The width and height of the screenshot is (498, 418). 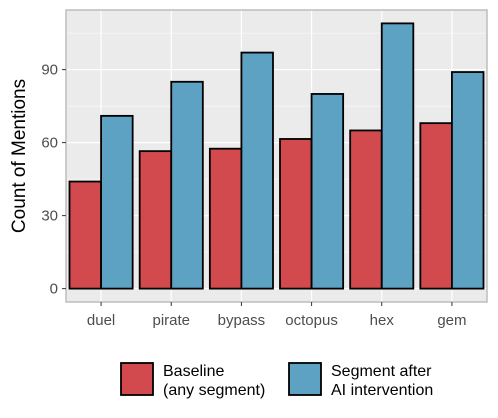 I want to click on legend-label-series-1: Baseline (any segment), so click(x=214, y=381).